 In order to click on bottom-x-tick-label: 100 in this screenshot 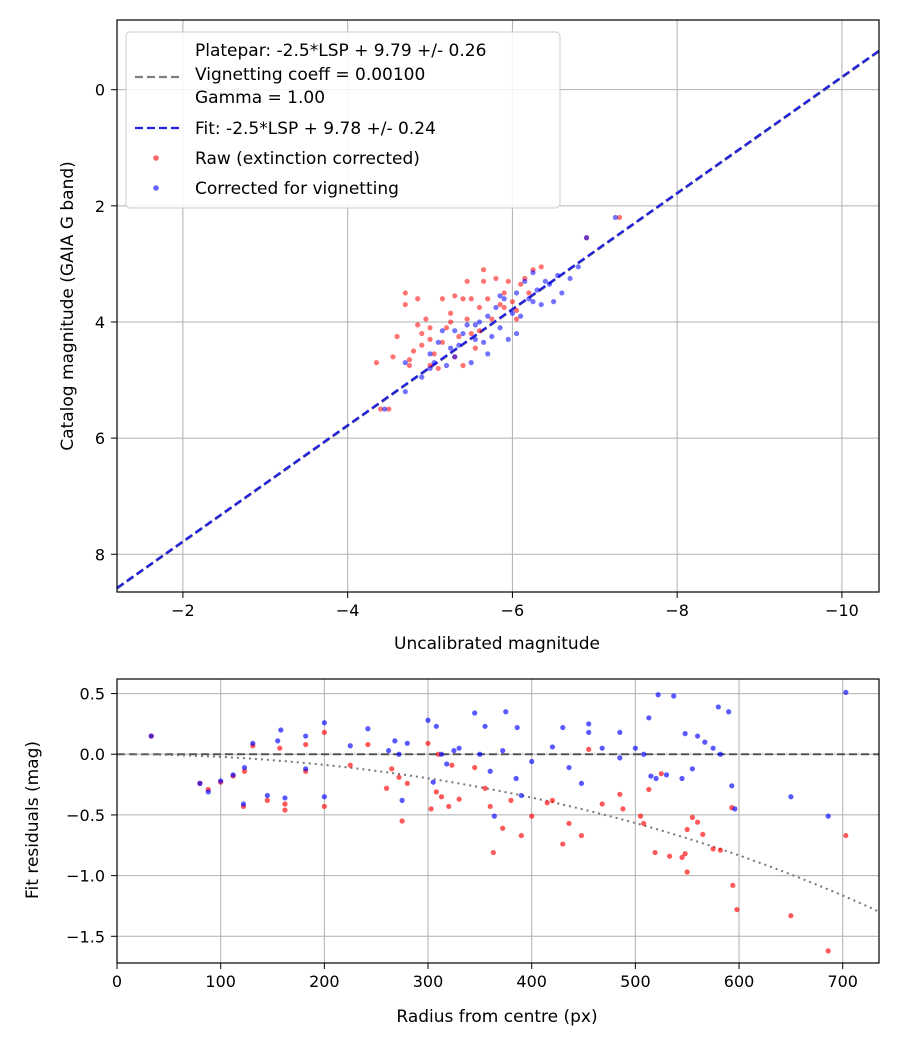, I will do `click(220, 981)`.